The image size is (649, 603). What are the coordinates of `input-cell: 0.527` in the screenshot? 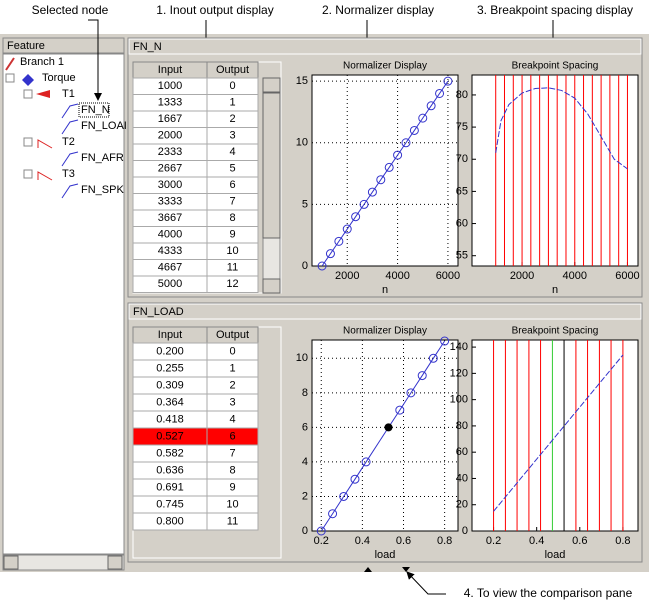 It's located at (170, 436).